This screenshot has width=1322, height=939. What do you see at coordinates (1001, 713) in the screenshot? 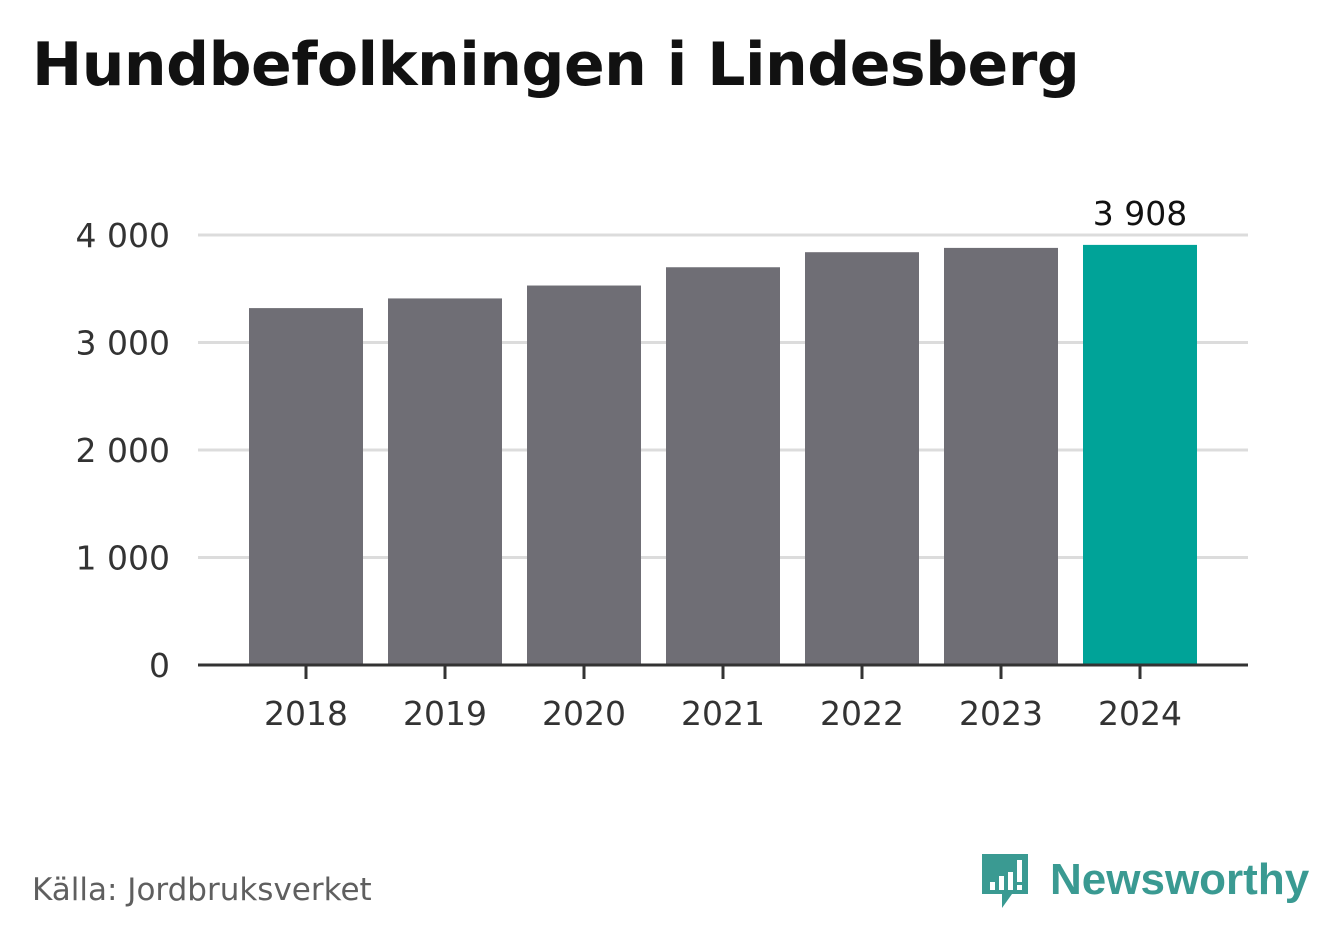
I see `x-tick-label: 2023` at bounding box center [1001, 713].